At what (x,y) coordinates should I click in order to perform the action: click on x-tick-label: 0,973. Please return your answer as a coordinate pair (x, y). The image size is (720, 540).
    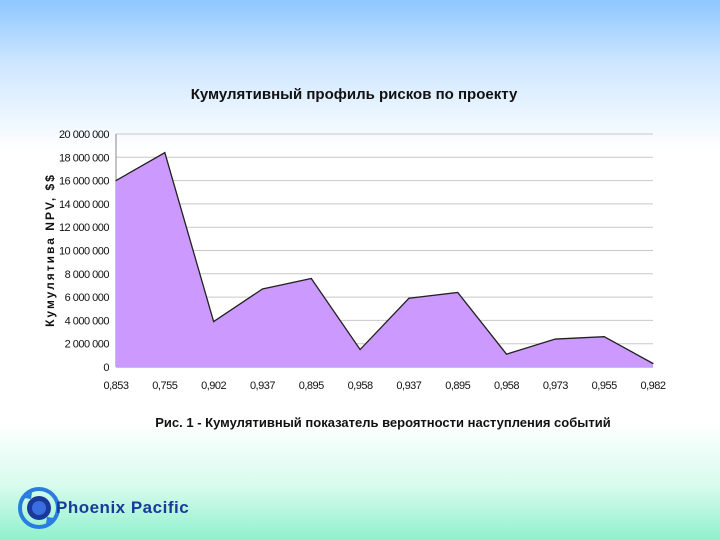
    Looking at the image, I should click on (555, 386).